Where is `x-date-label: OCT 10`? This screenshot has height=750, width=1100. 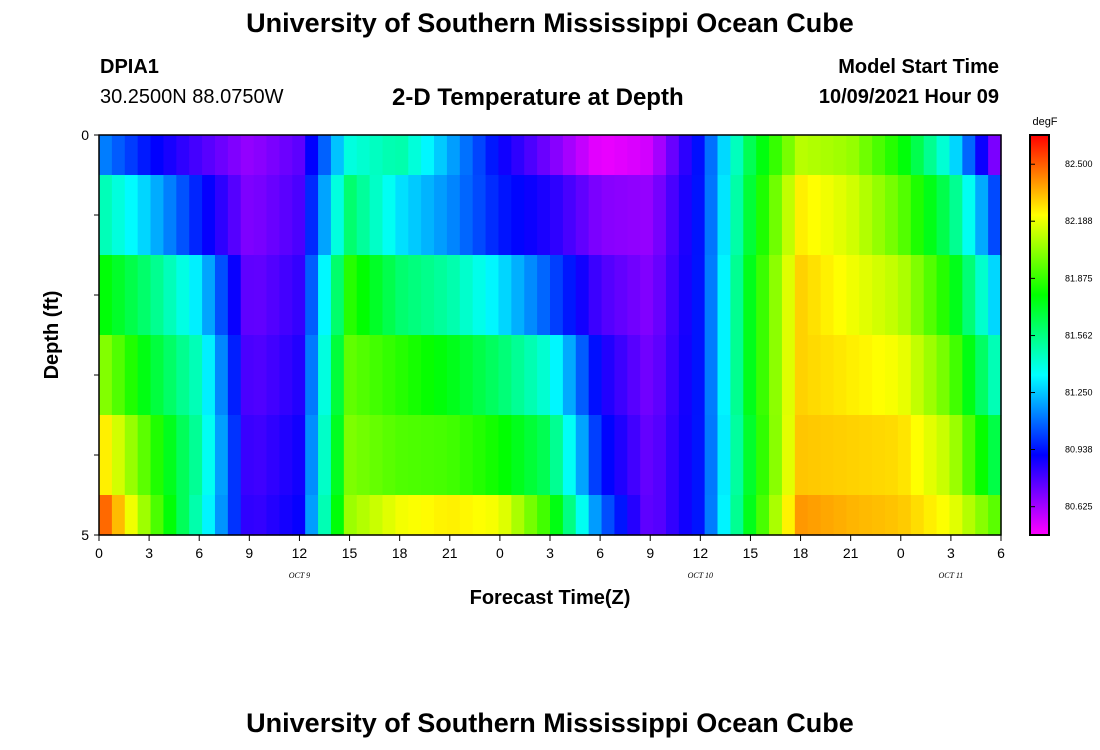
x-date-label: OCT 10 is located at coordinates (700, 575).